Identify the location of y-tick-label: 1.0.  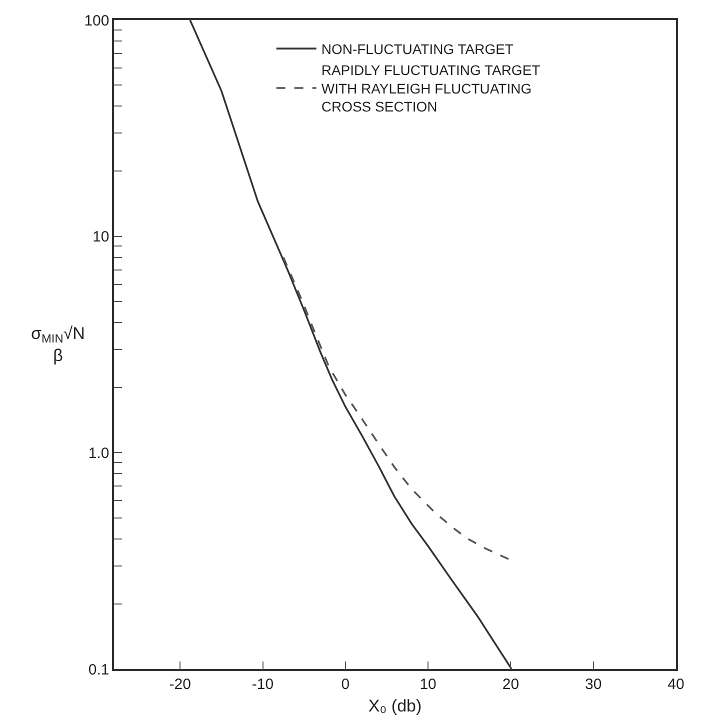
(99, 453).